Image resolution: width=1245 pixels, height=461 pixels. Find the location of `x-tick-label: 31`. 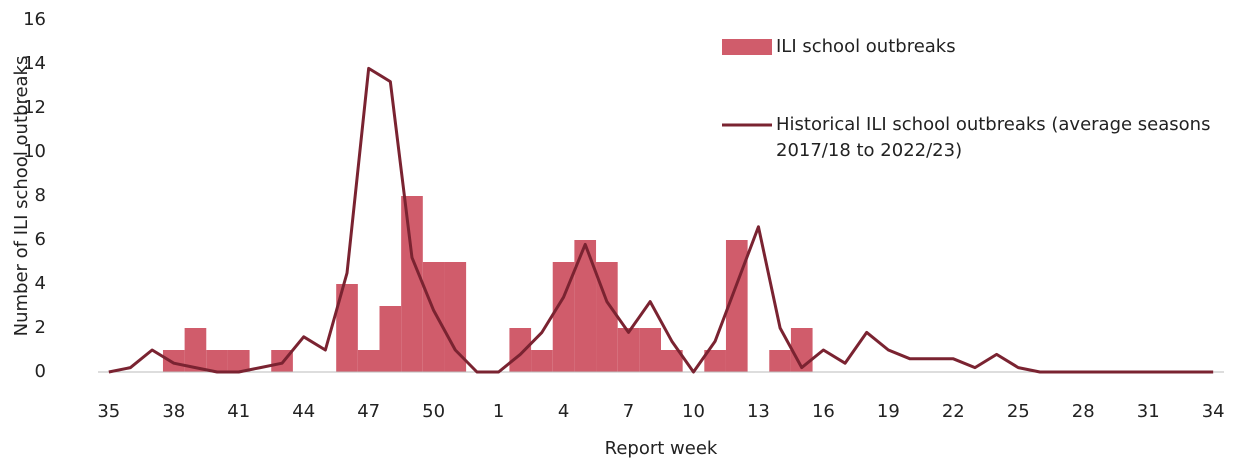

x-tick-label: 31 is located at coordinates (1148, 411).